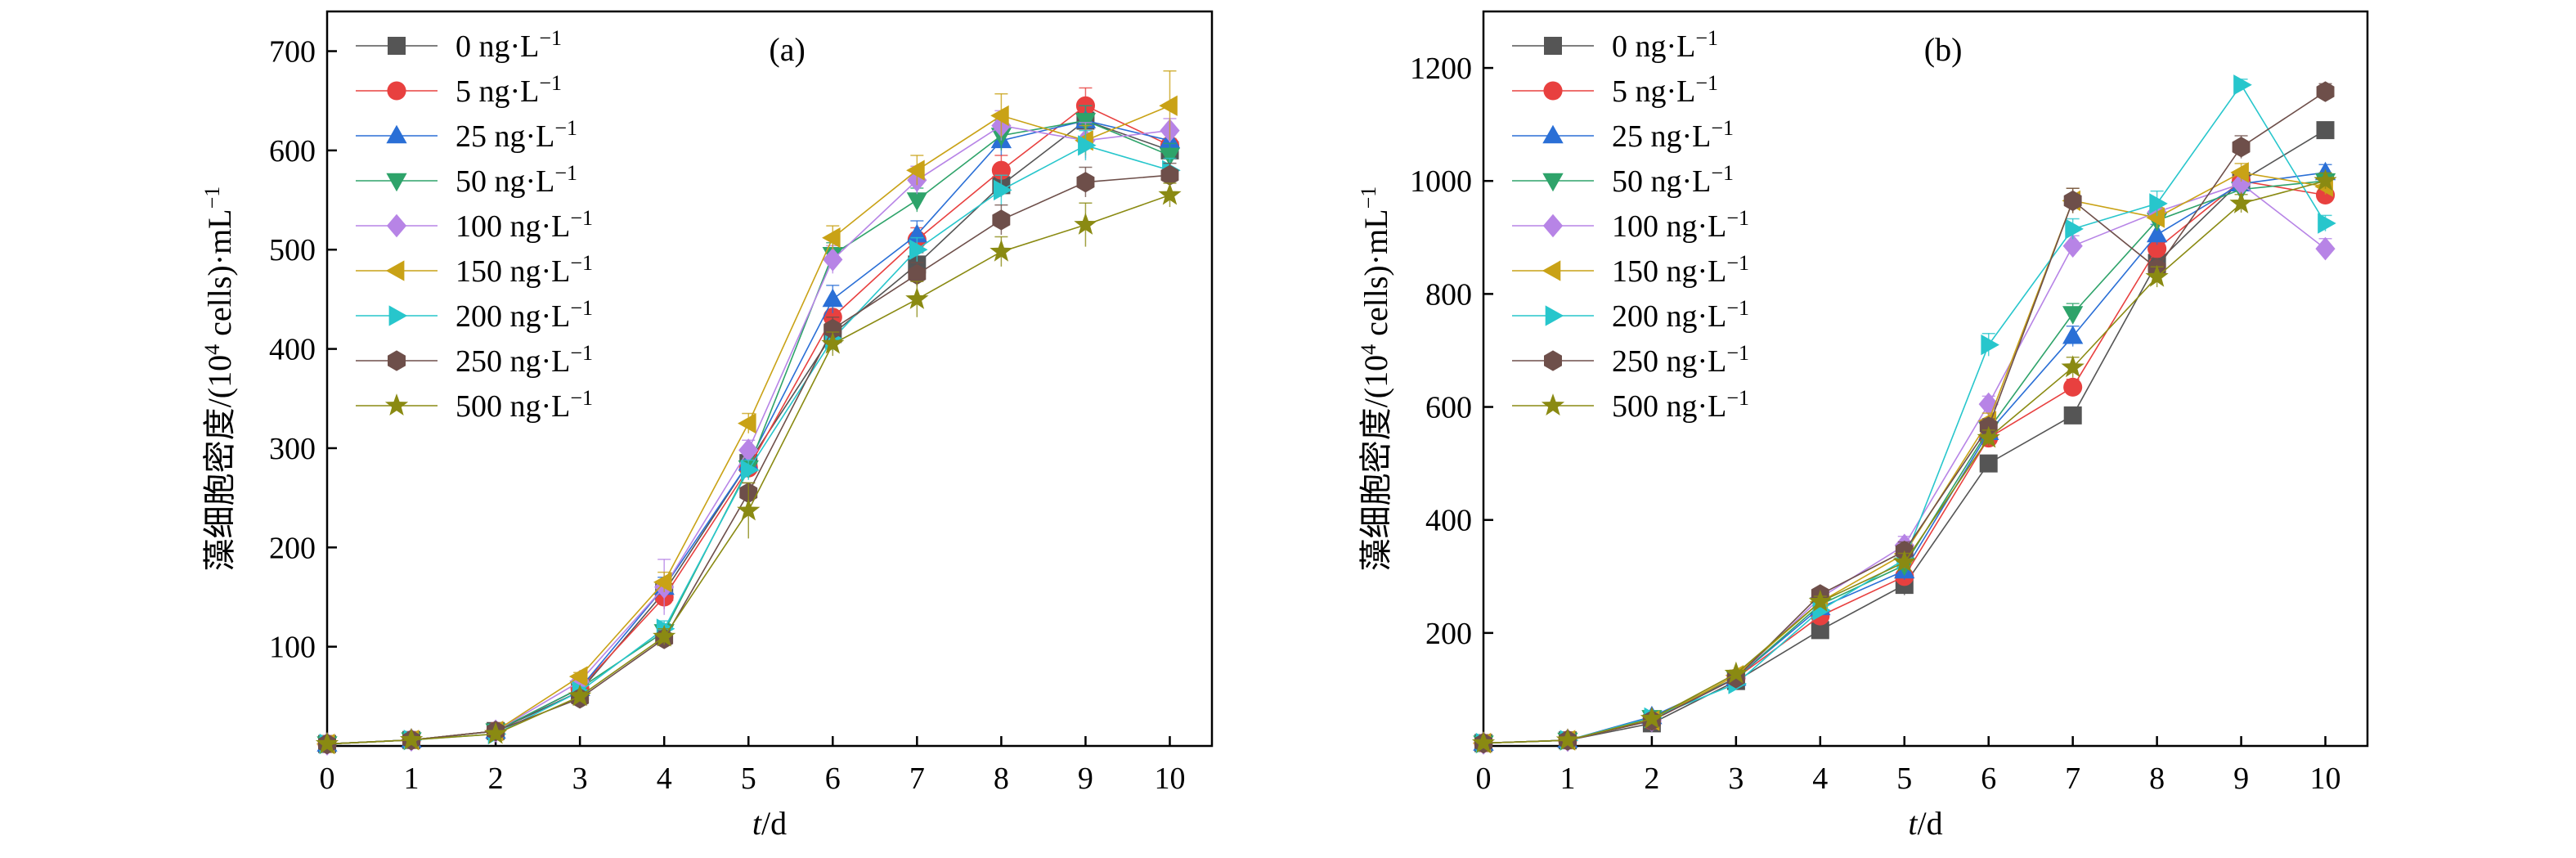 The image size is (2576, 858). I want to click on legend-label-text: 5 ng·L, so click(497, 91).